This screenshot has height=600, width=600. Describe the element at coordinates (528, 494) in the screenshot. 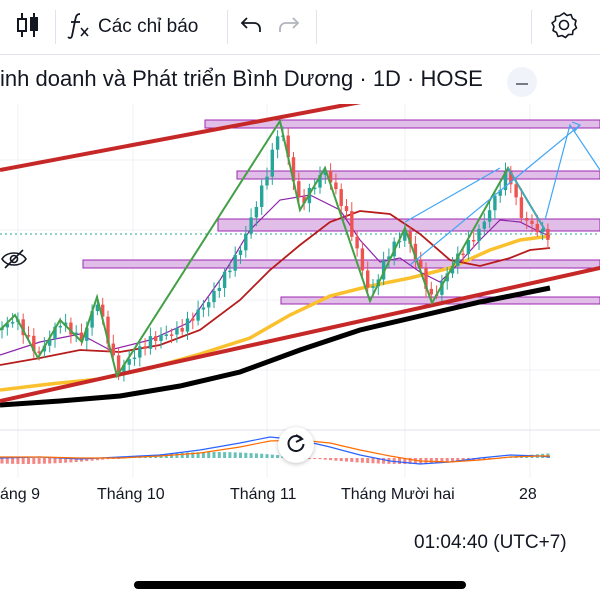

I see `time-label-28: 28` at that location.